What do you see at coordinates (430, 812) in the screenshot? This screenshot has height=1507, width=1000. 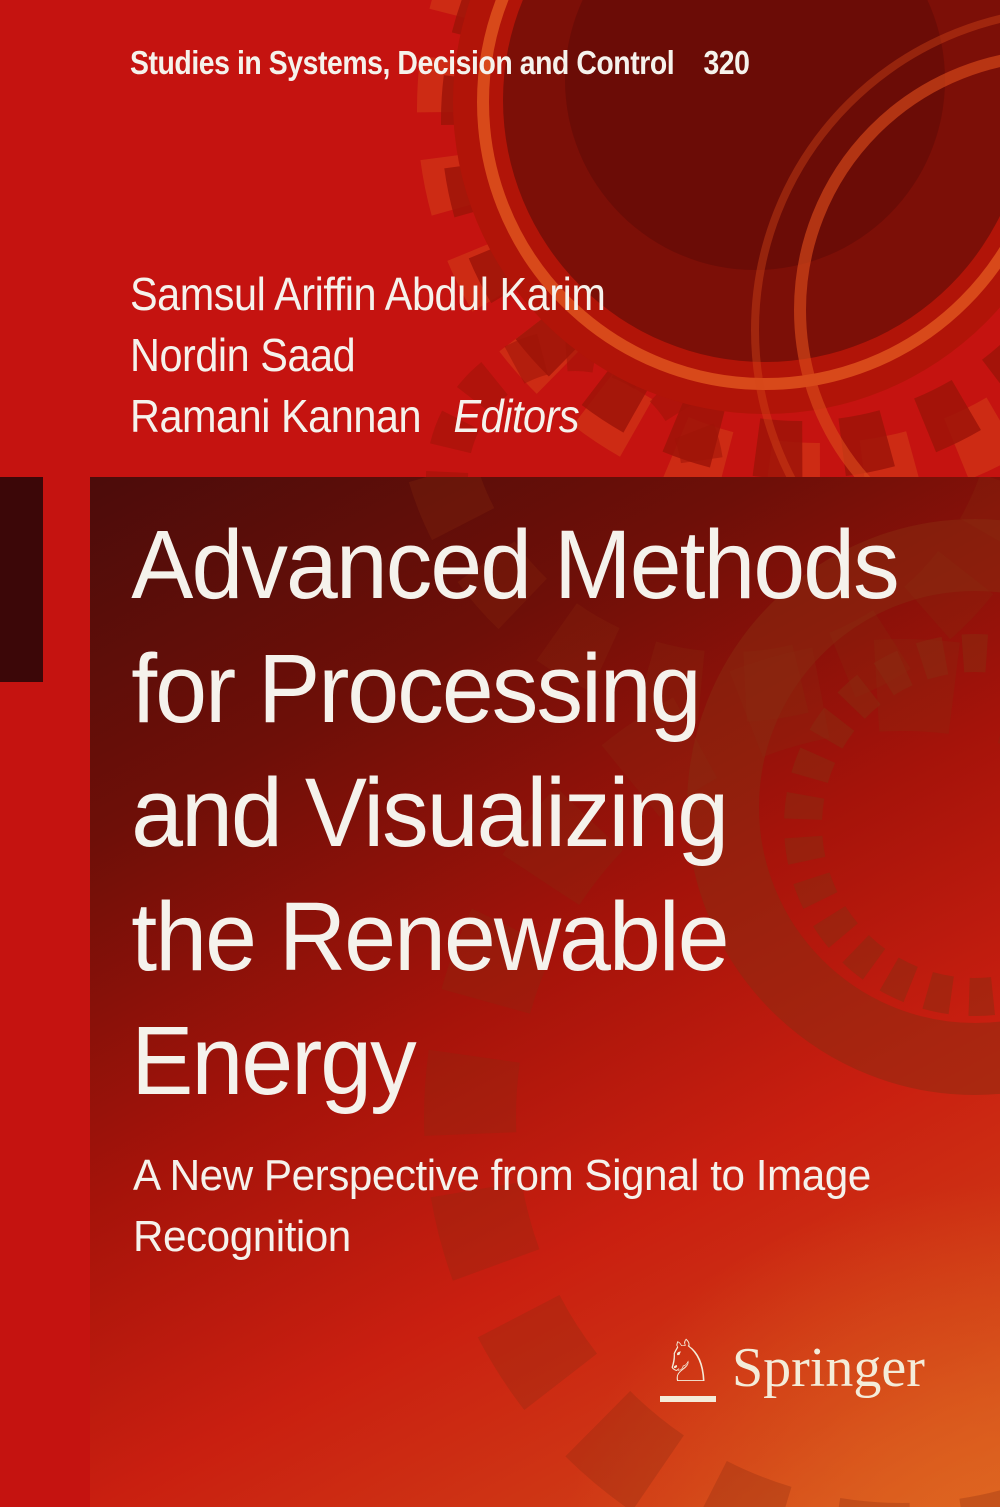 I see `book-title-line: and Visualizing` at bounding box center [430, 812].